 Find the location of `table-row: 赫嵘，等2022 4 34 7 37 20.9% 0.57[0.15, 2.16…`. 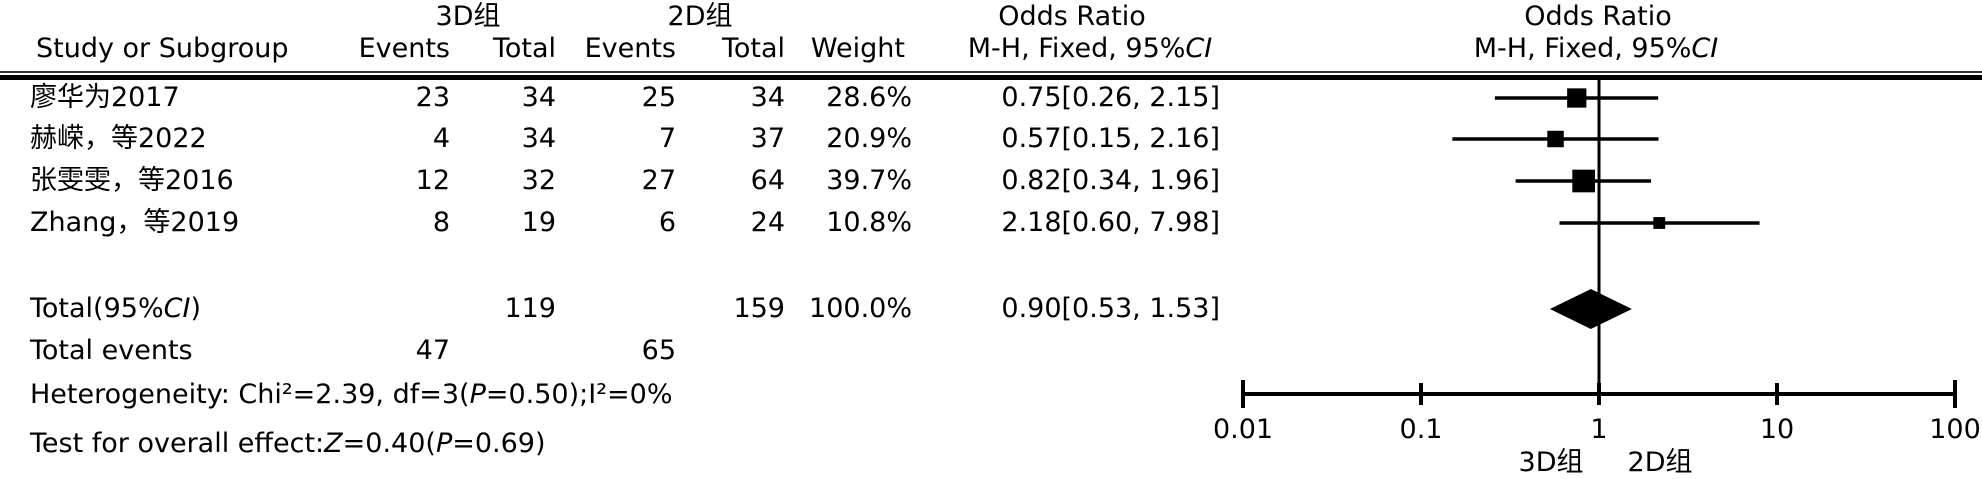

table-row: 赫嵘，等2022 4 34 7 37 20.9% 0.57[0.15, 2.16… is located at coordinates (991, 139).